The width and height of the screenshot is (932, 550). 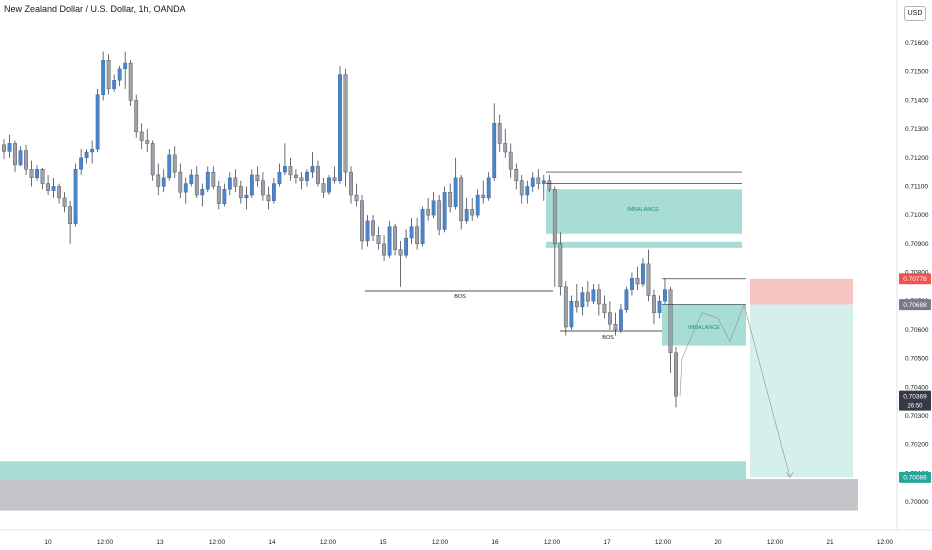 I want to click on imbalance-upper, so click(x=644, y=211).